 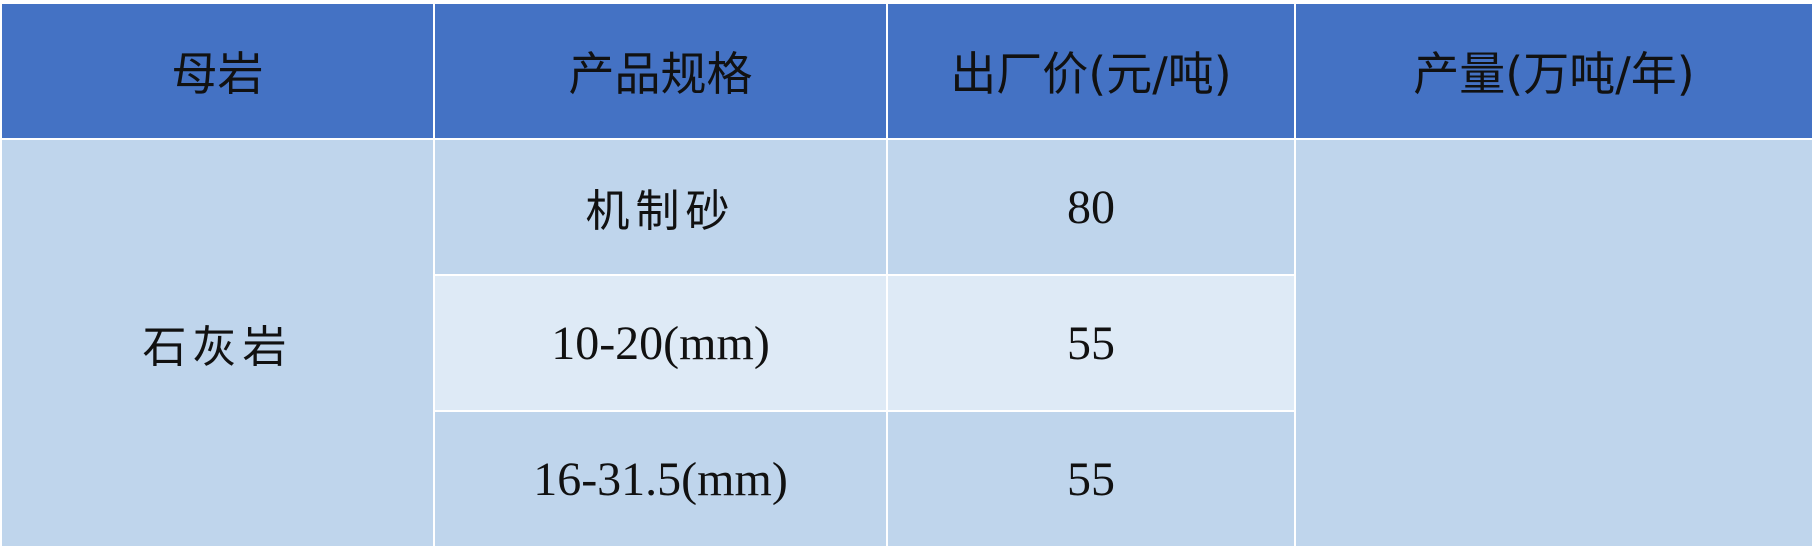 I want to click on header-rock: 母岩, so click(x=217, y=71).